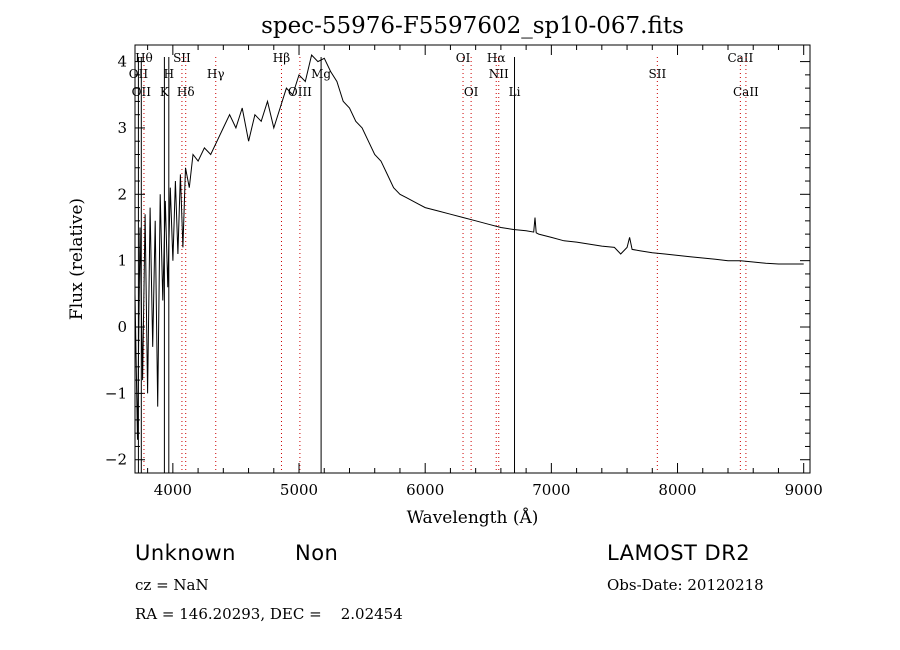 The width and height of the screenshot is (900, 650). I want to click on spectral-line-label: Hγ, so click(216, 74).